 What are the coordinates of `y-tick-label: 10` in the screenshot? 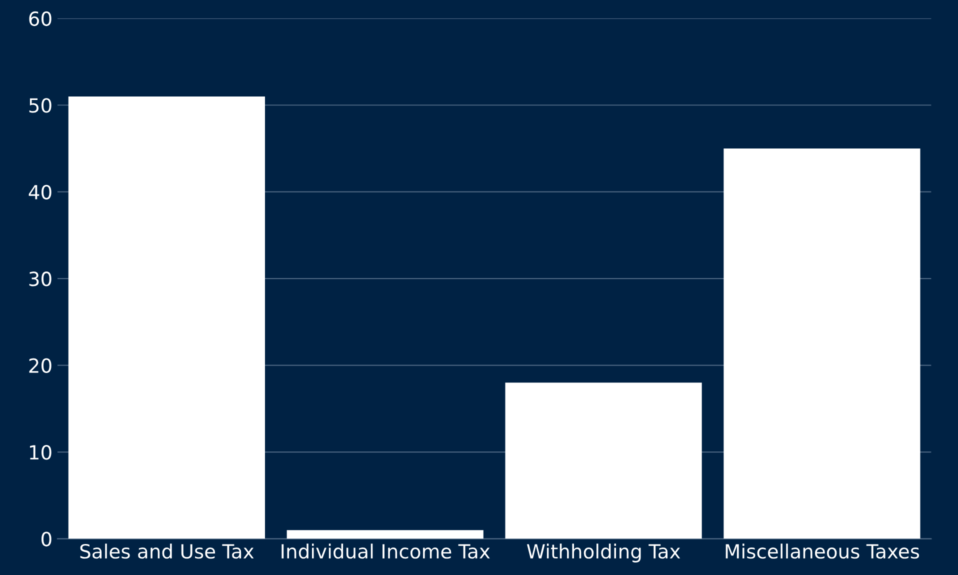 It's located at (41, 452).